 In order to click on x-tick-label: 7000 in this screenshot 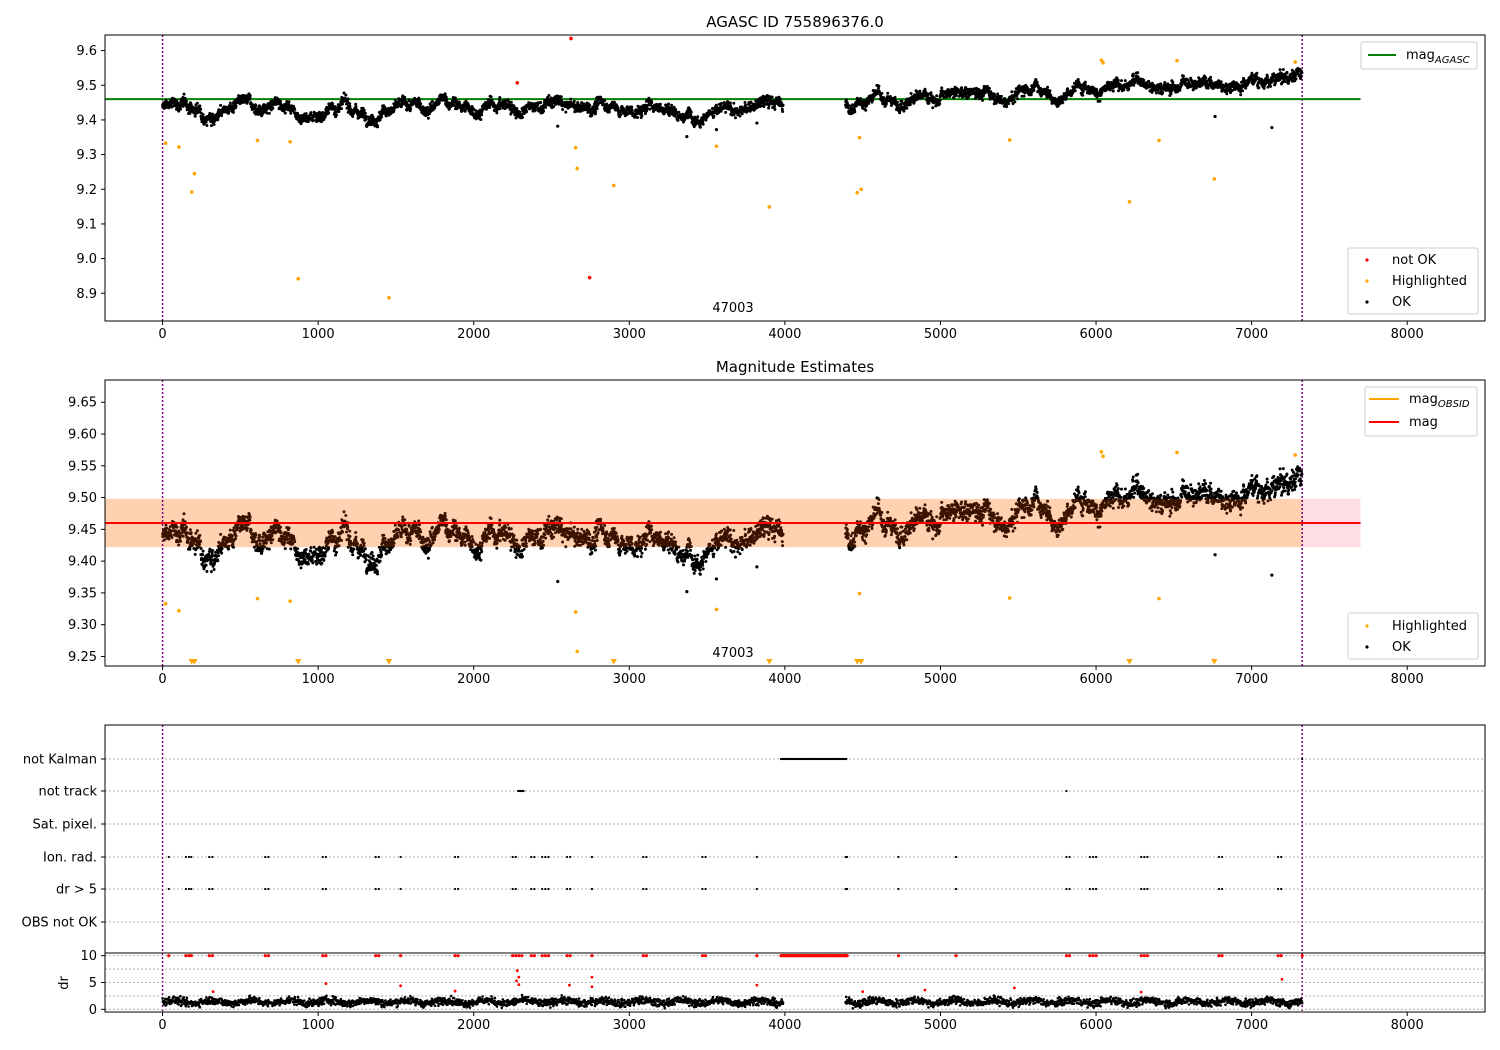, I will do `click(1251, 334)`.